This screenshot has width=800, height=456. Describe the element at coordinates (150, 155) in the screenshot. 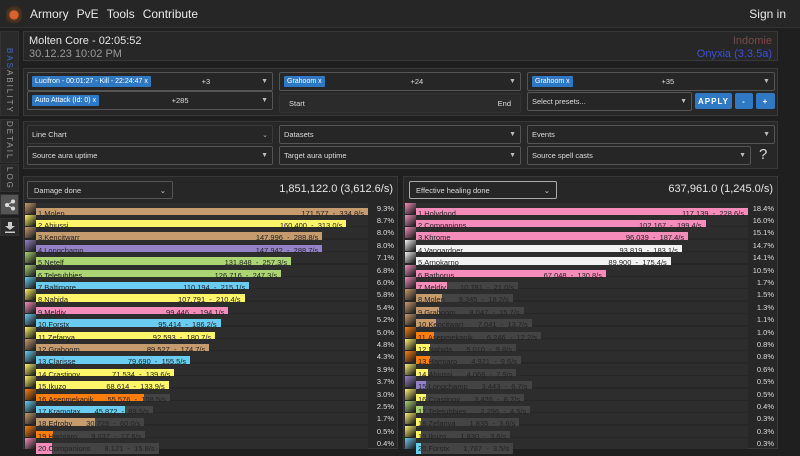

I see `source-aura-select: Source aura uptime ▼` at that location.